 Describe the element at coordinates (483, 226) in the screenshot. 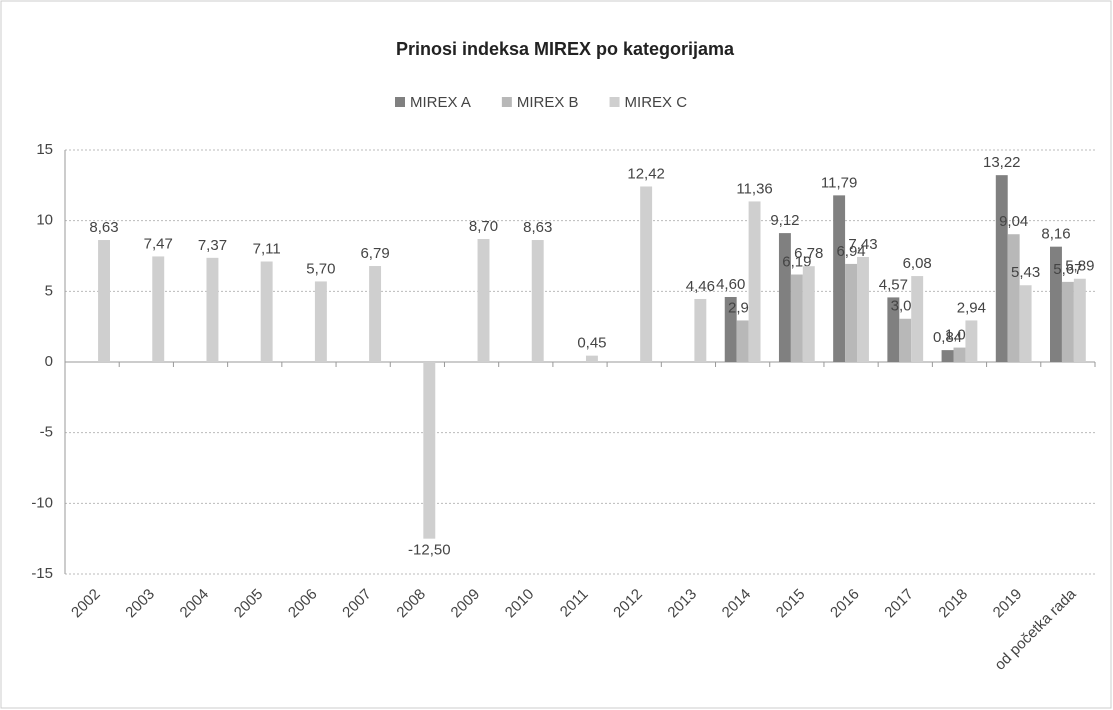

I see `data-label: 8,70` at that location.